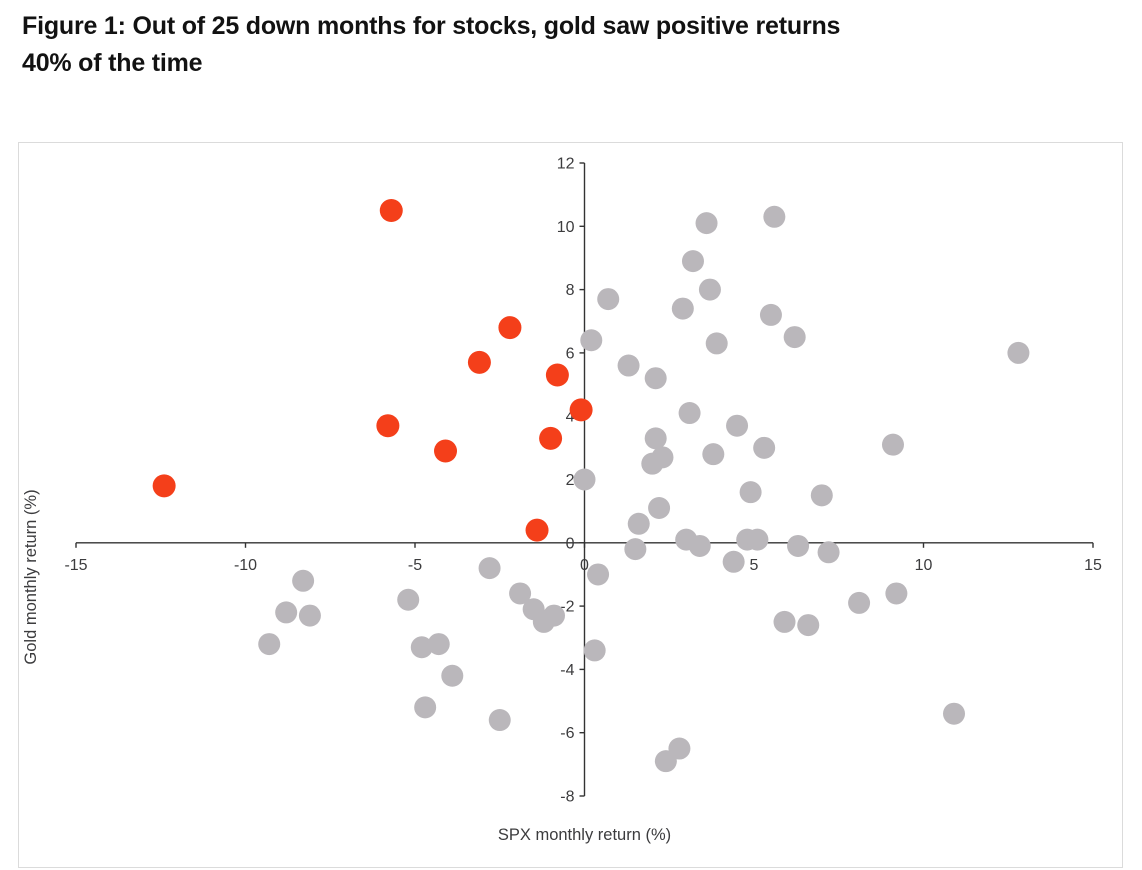 The image size is (1142, 870). Describe the element at coordinates (415, 565) in the screenshot. I see `x-tick-label: -5` at that location.